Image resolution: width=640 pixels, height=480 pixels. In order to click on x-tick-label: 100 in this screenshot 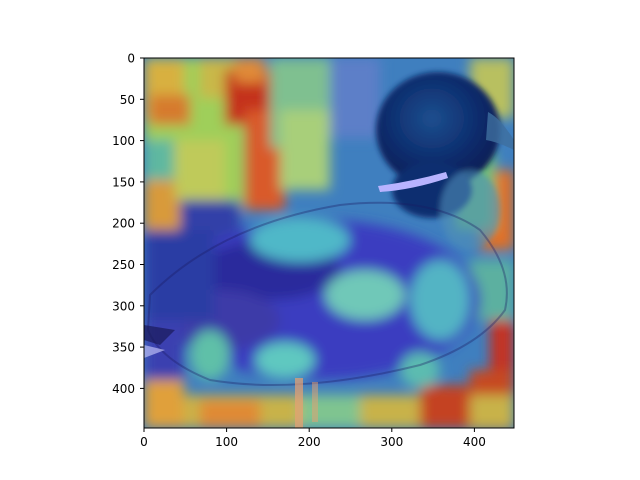, I will do `click(226, 442)`.